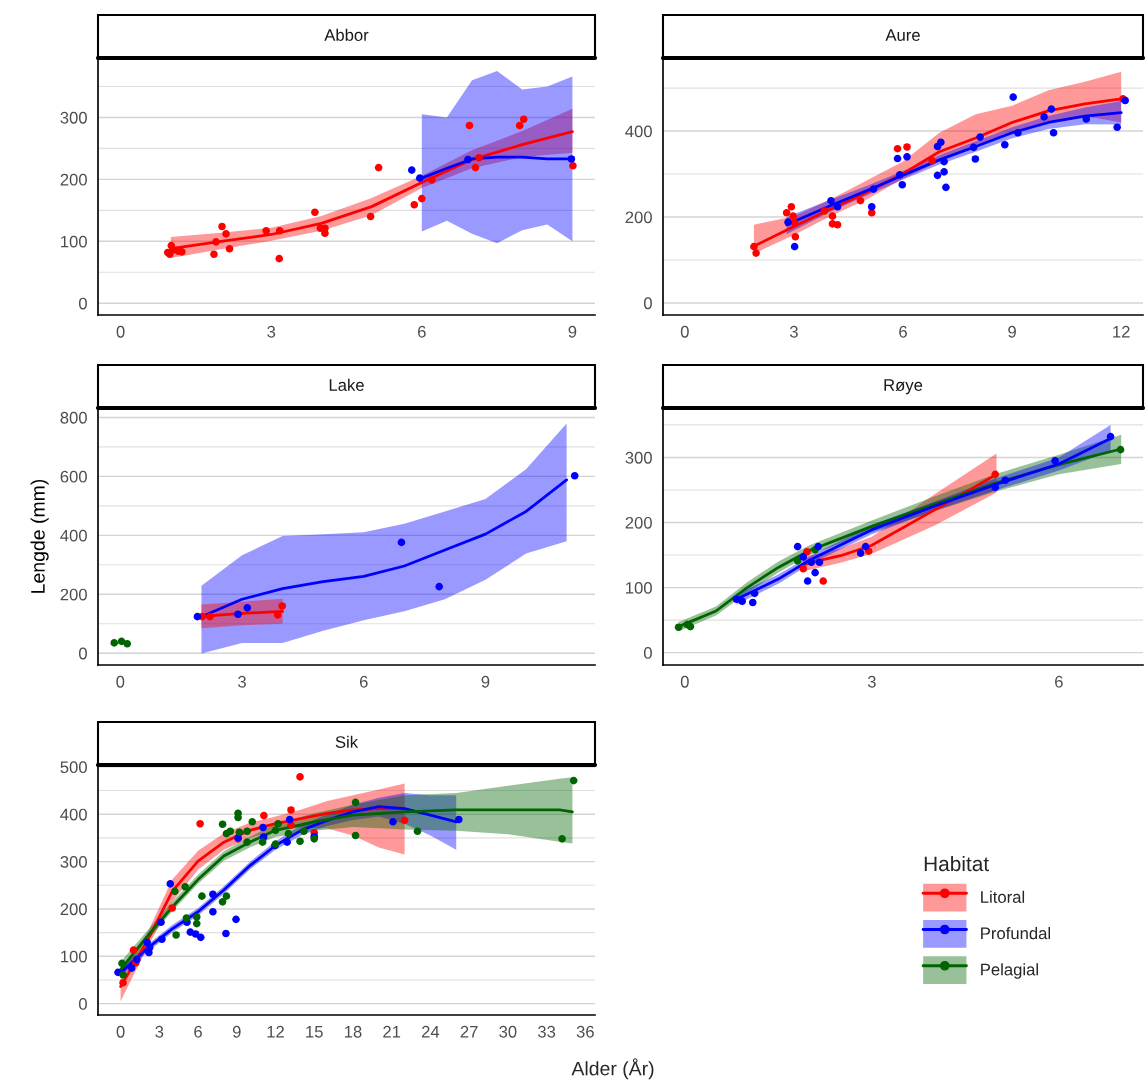  Describe the element at coordinates (347, 741) in the screenshot. I see `chart-title: Sik` at that location.